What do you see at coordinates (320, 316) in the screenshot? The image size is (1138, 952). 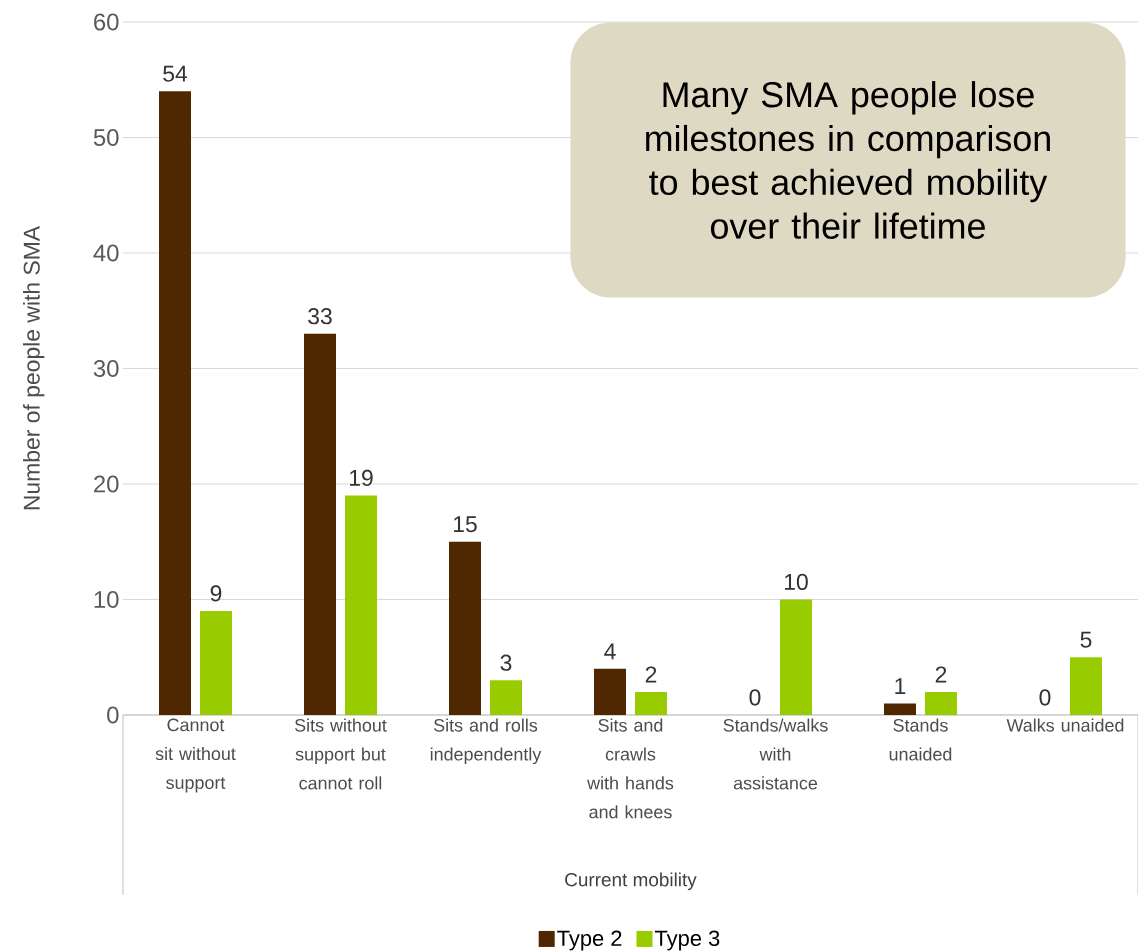 I see `data-label: 33` at bounding box center [320, 316].